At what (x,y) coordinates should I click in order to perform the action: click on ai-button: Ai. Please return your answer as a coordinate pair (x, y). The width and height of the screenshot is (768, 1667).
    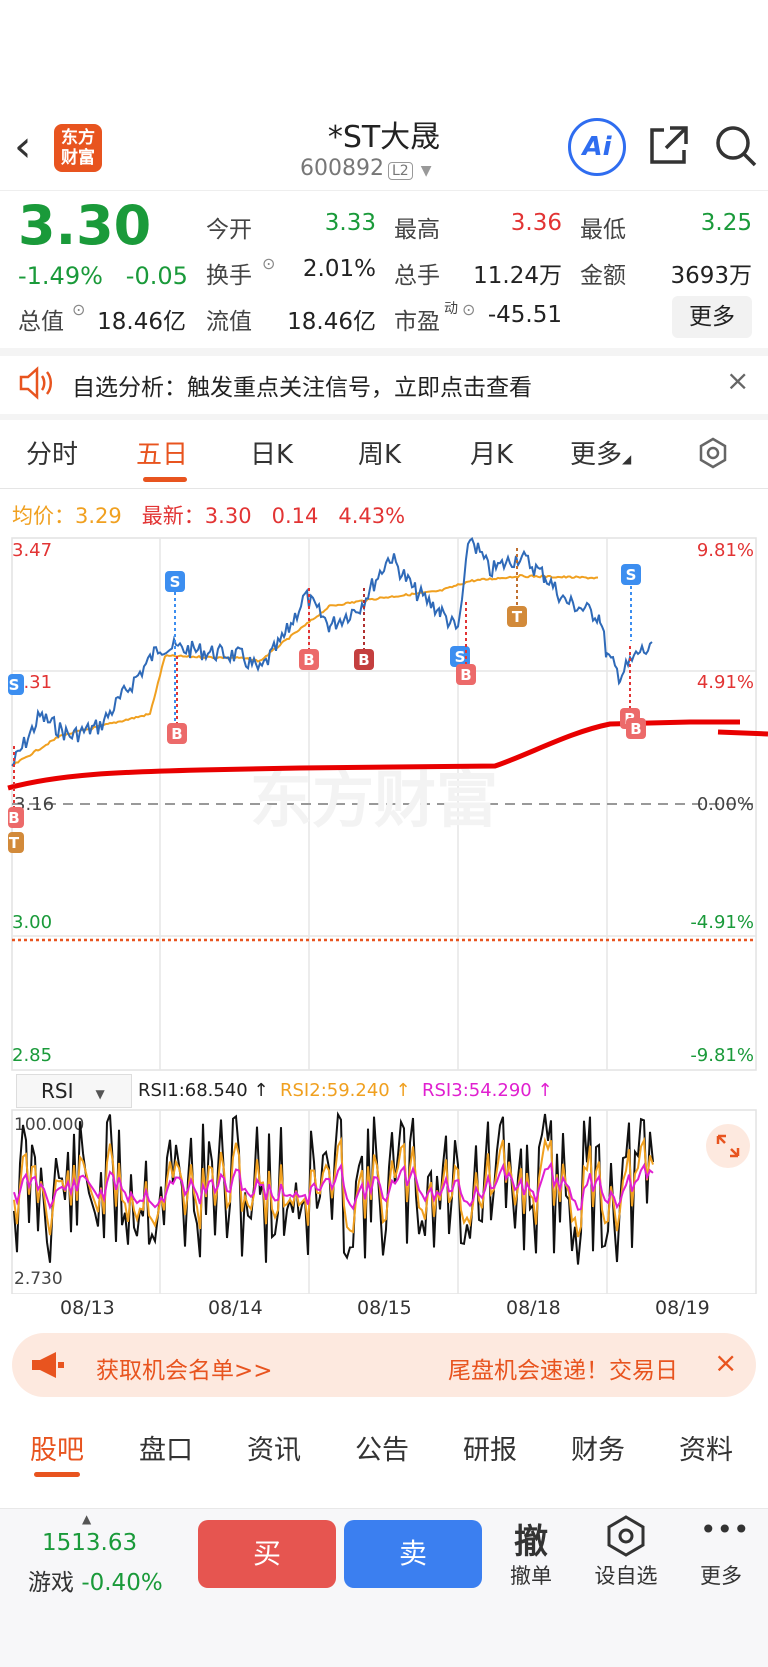
    Looking at the image, I should click on (597, 147).